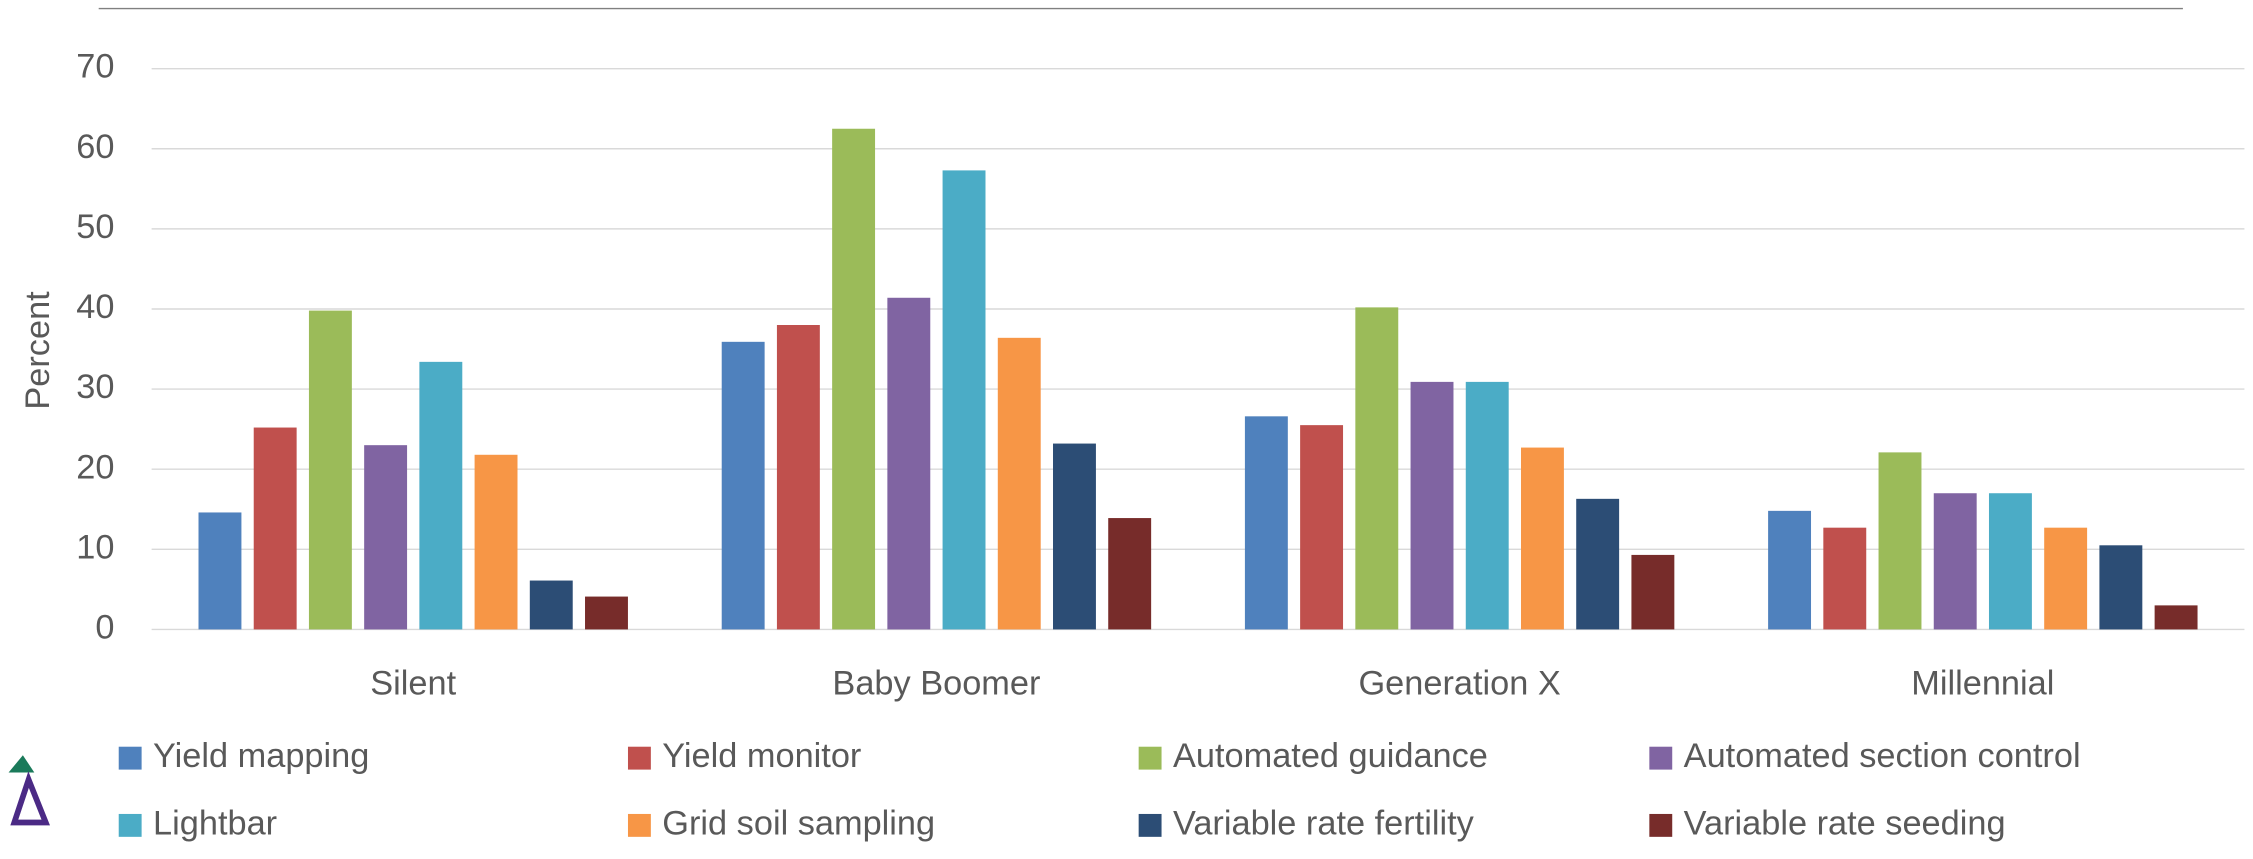 This screenshot has width=2253, height=859. What do you see at coordinates (798, 823) in the screenshot?
I see `legend-label: Grid soil sampling` at bounding box center [798, 823].